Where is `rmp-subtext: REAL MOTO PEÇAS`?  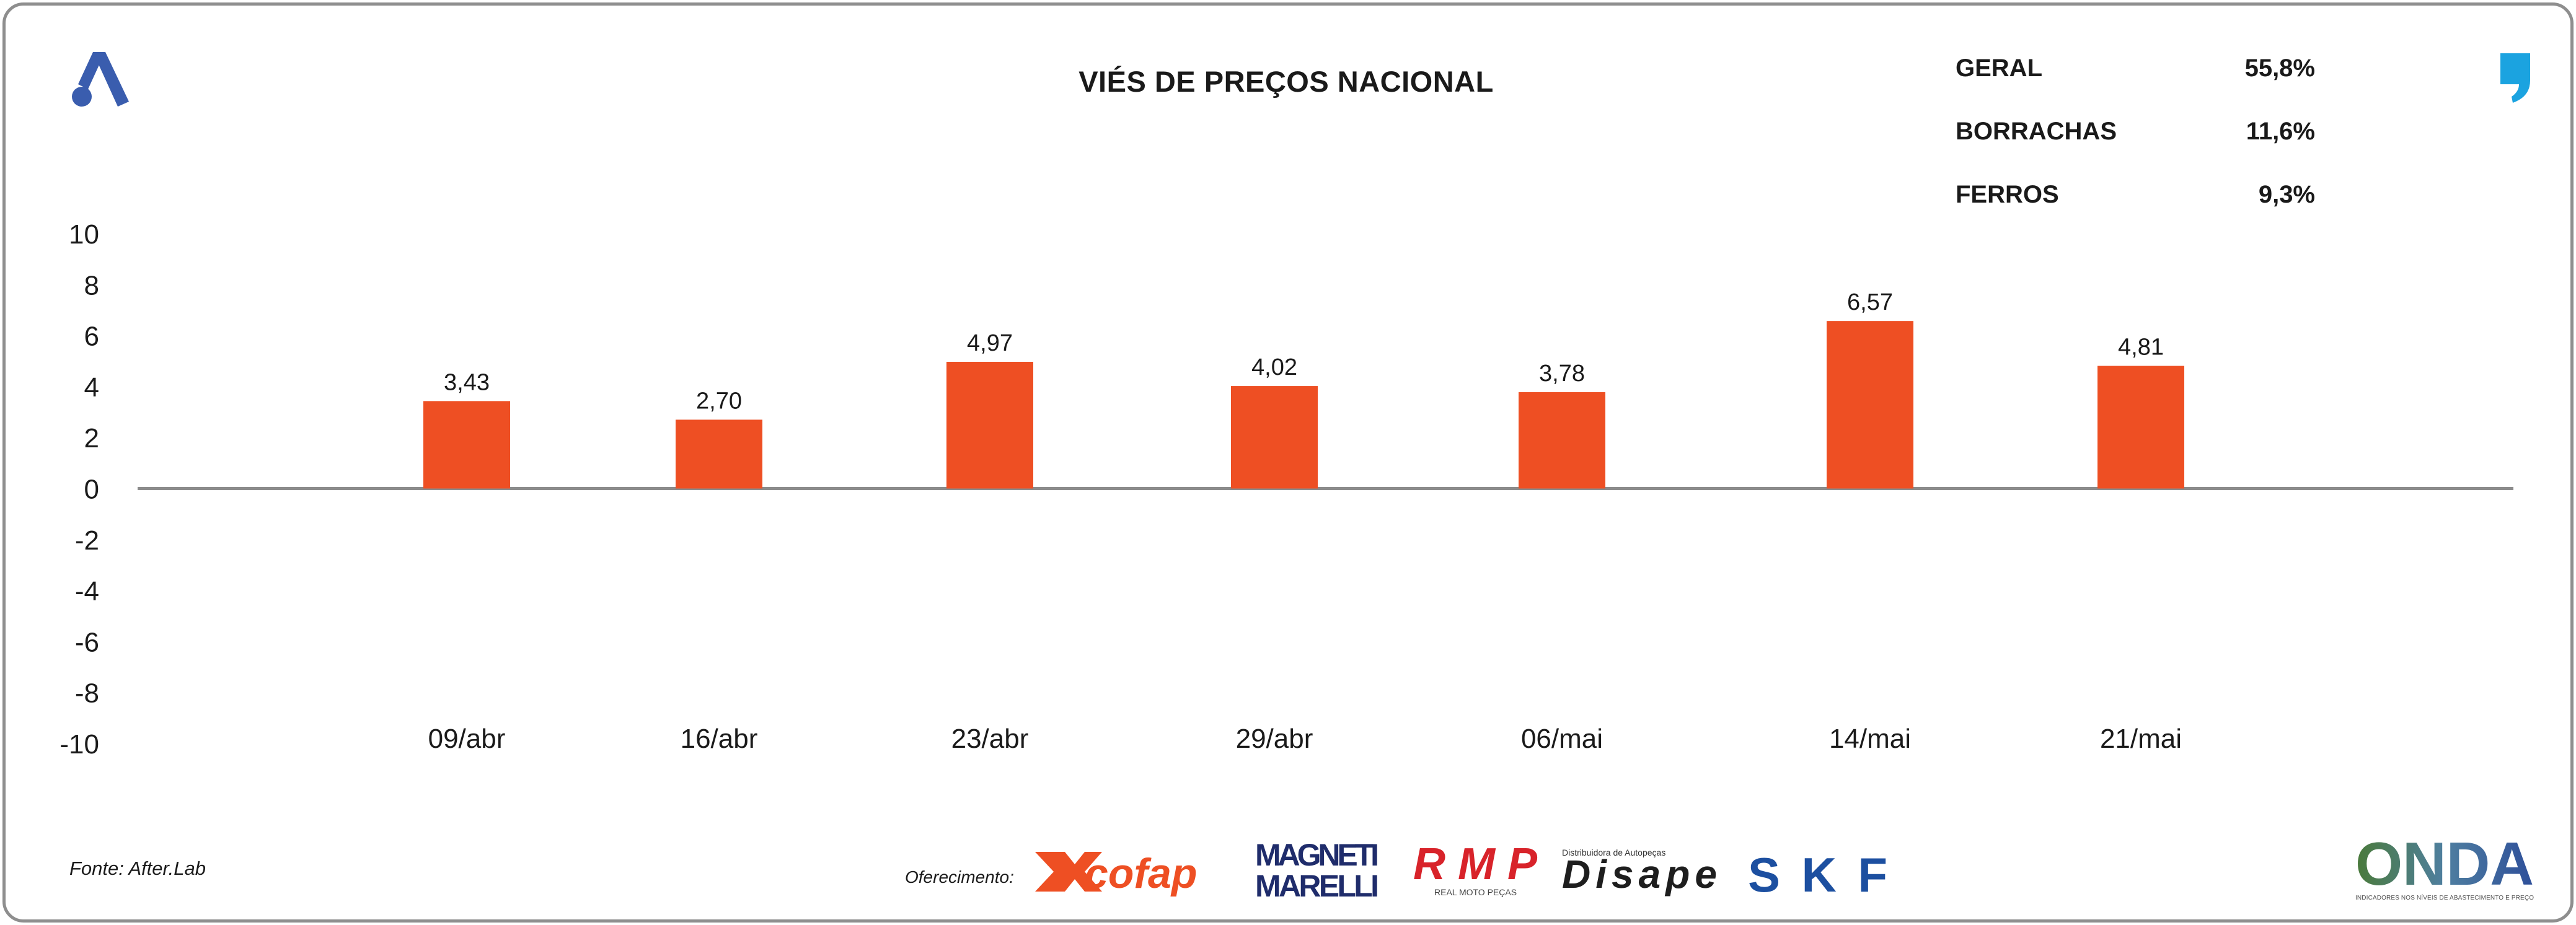
rmp-subtext: REAL MOTO PEÇAS is located at coordinates (1475, 892).